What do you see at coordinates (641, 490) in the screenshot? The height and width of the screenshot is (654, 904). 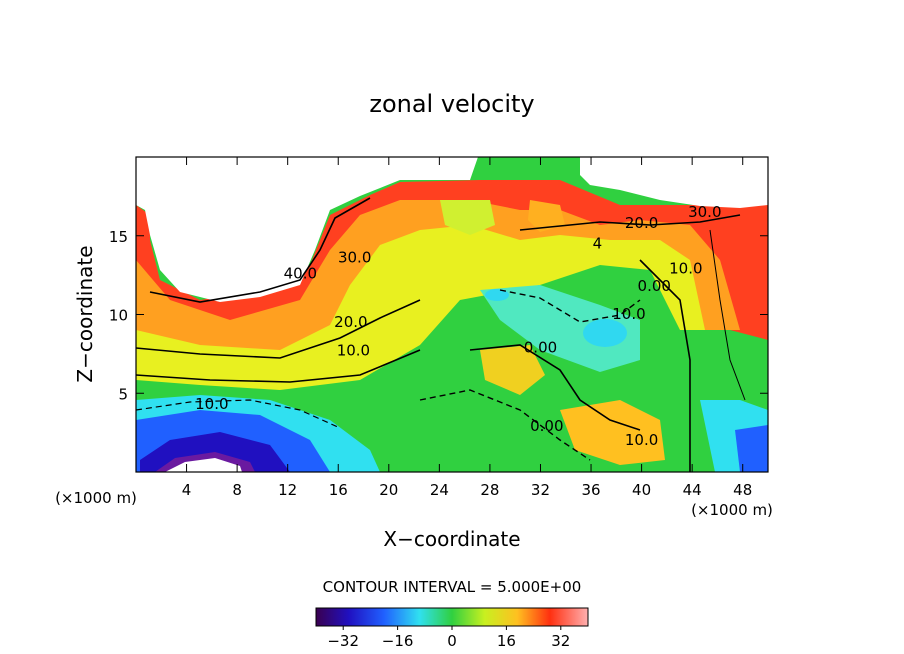 I see `x-tick-label: 40` at bounding box center [641, 490].